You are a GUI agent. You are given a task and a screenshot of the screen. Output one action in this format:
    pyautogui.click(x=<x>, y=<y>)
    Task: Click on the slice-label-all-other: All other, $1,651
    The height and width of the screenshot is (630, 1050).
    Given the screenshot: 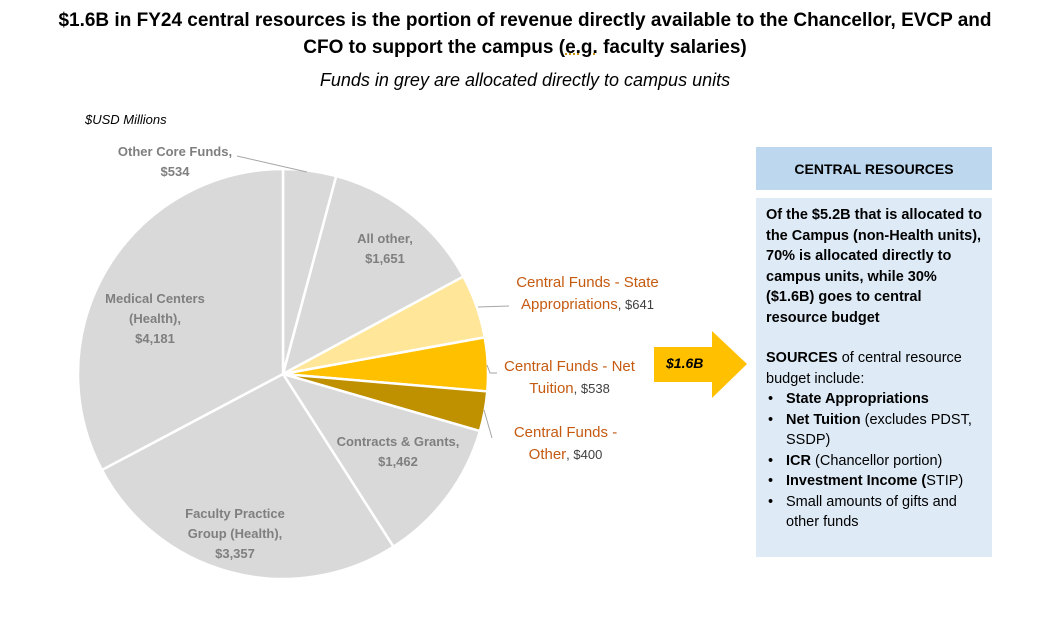 What is the action you would take?
    pyautogui.click(x=385, y=248)
    